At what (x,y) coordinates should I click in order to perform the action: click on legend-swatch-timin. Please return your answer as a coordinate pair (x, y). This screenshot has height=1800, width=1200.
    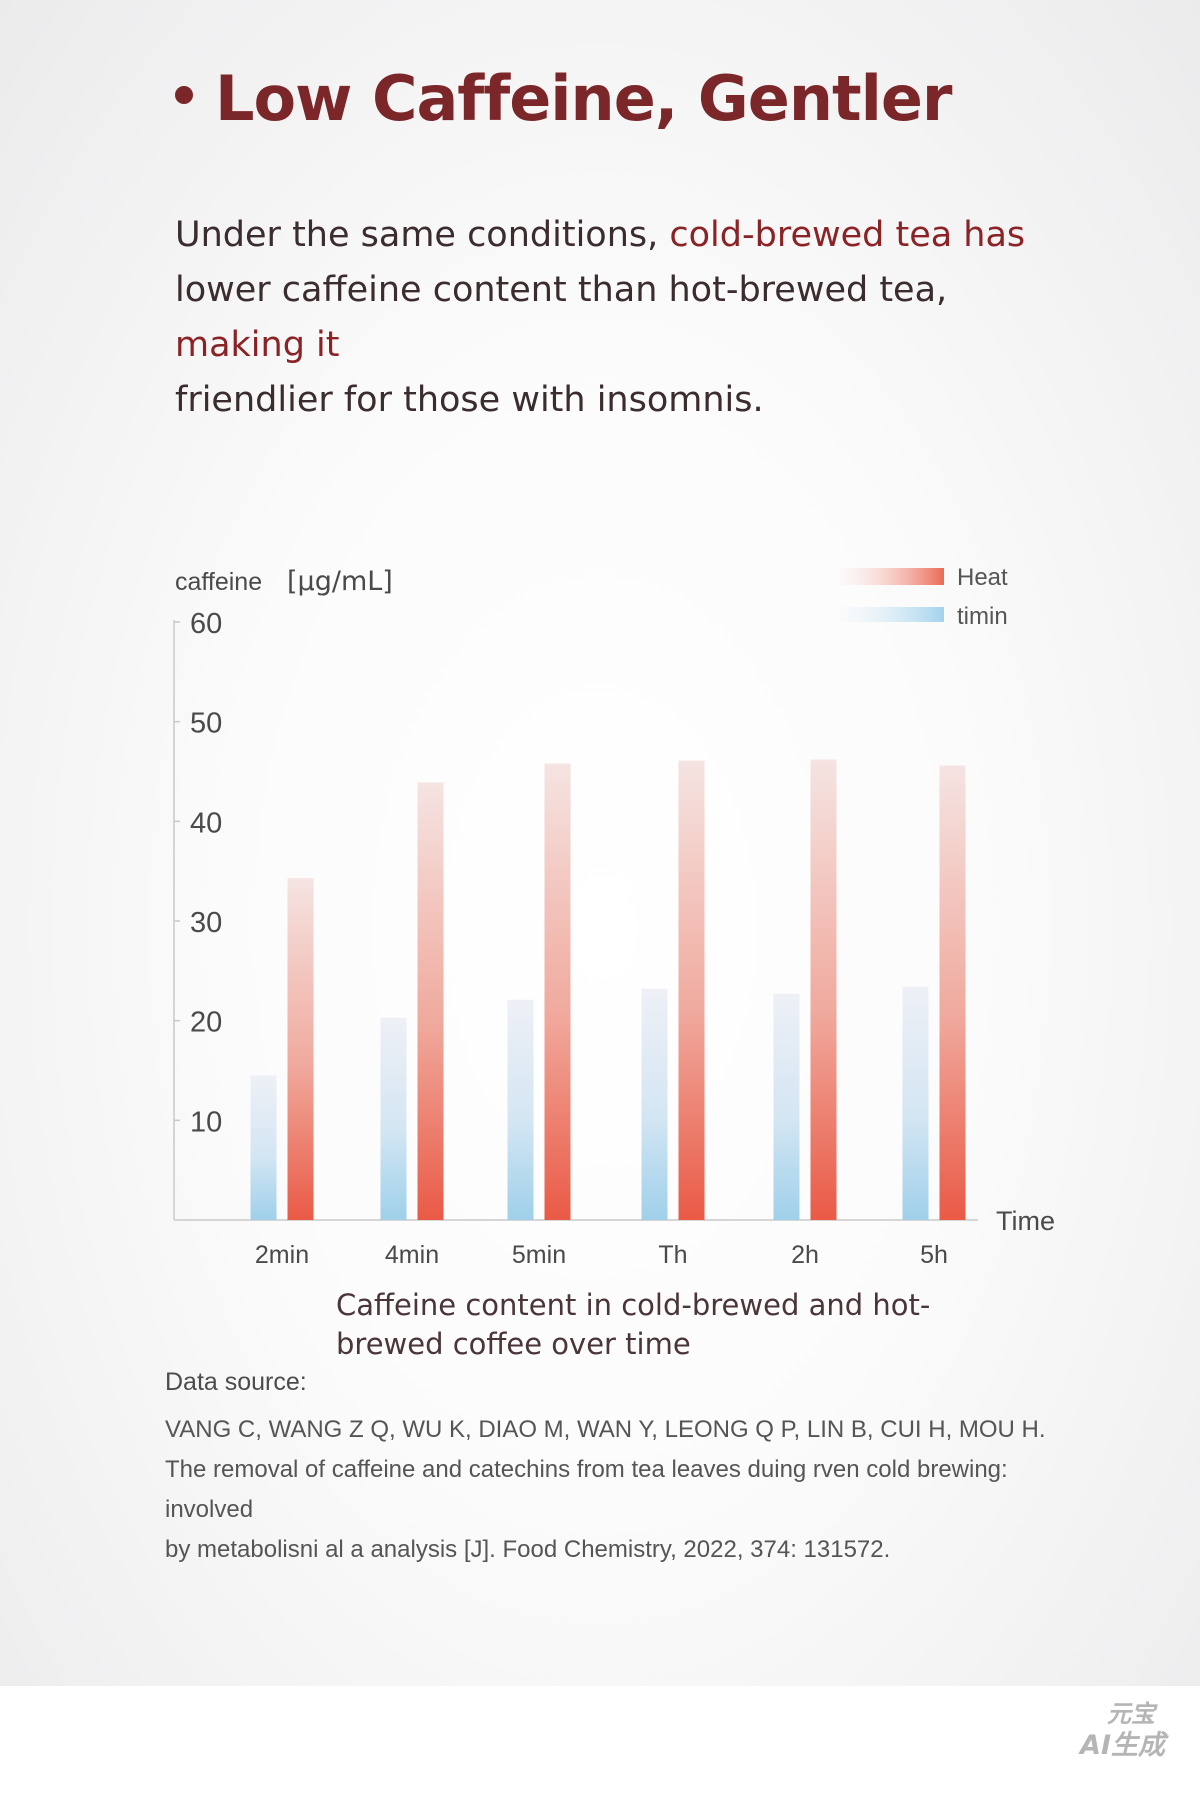
    Looking at the image, I should click on (892, 614).